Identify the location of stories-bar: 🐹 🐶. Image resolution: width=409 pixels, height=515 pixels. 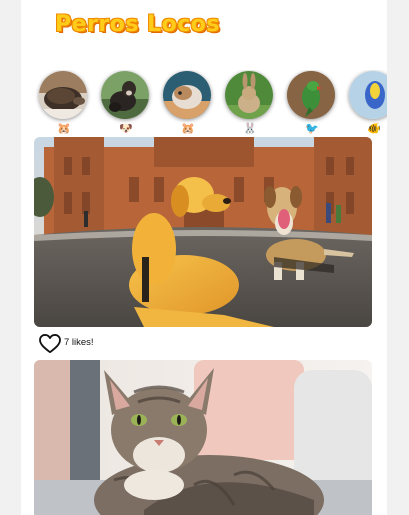
(204, 104).